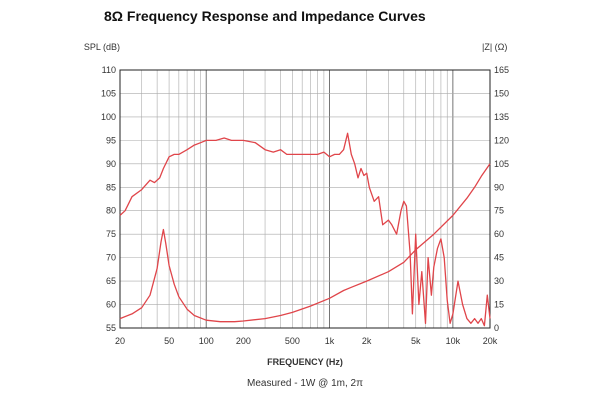 The height and width of the screenshot is (400, 600). What do you see at coordinates (494, 47) in the screenshot?
I see `y-axis-label-right: |Z| (Ω)` at bounding box center [494, 47].